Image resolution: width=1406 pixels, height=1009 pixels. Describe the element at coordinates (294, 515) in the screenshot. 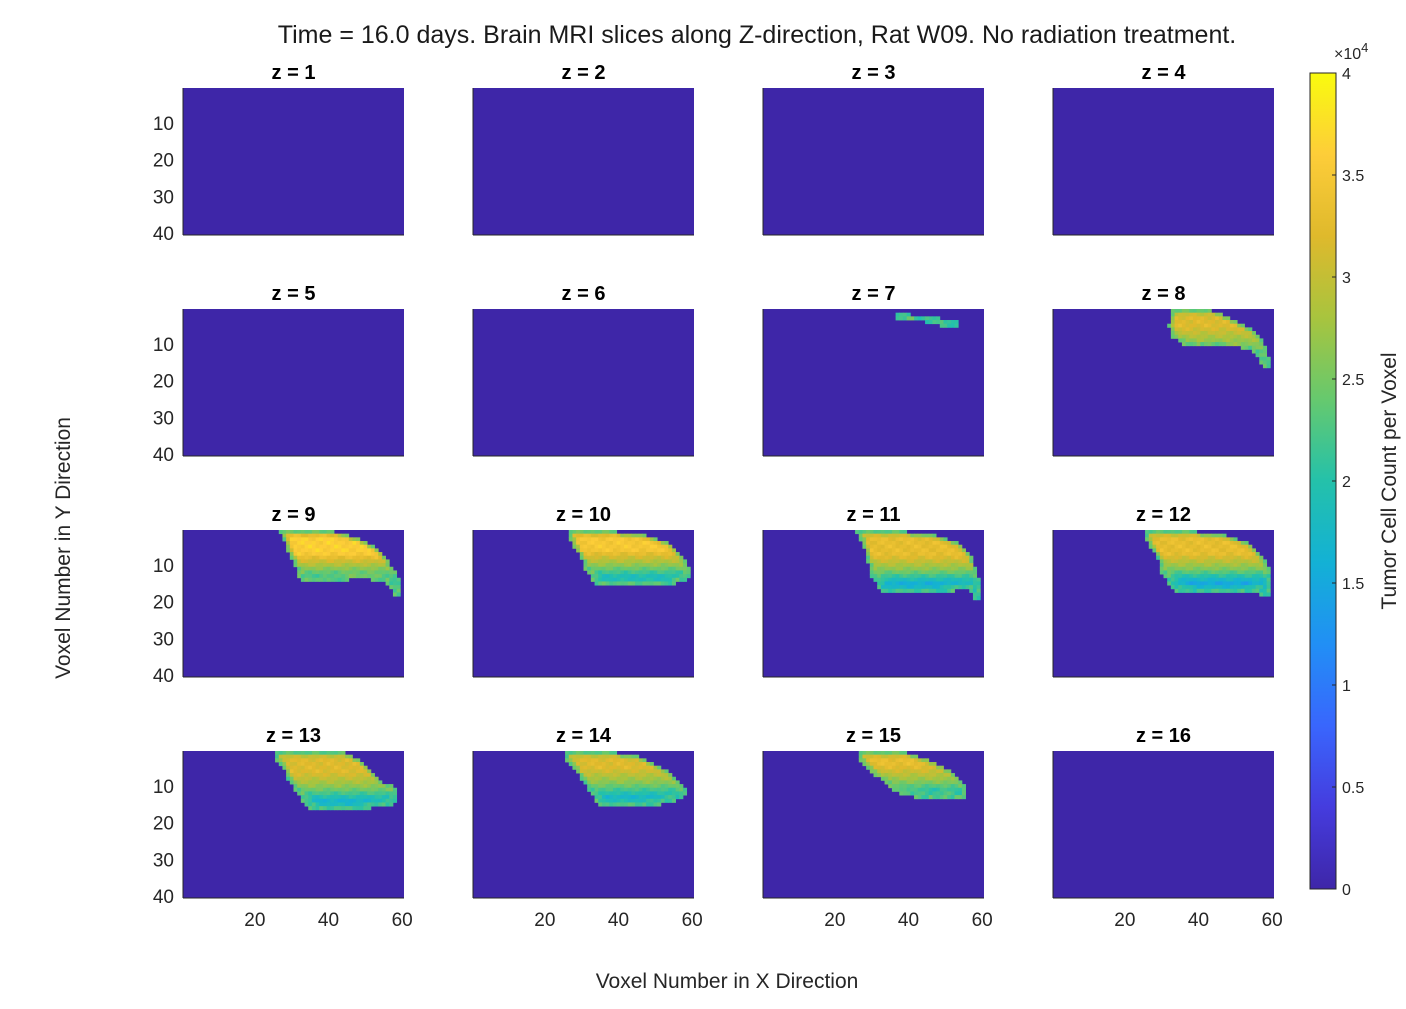

I see `panel-title: z = 9` at that location.